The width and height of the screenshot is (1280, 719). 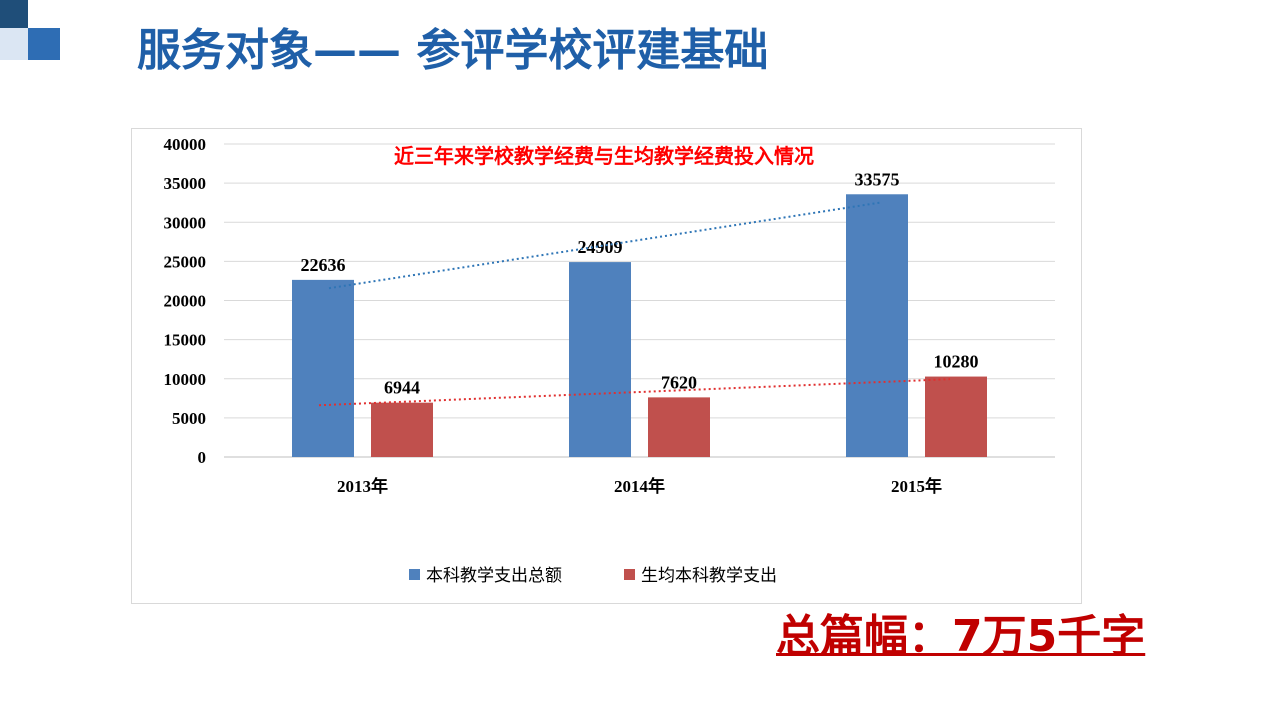 What do you see at coordinates (189, 418) in the screenshot?
I see `y-tick-label: 5000` at bounding box center [189, 418].